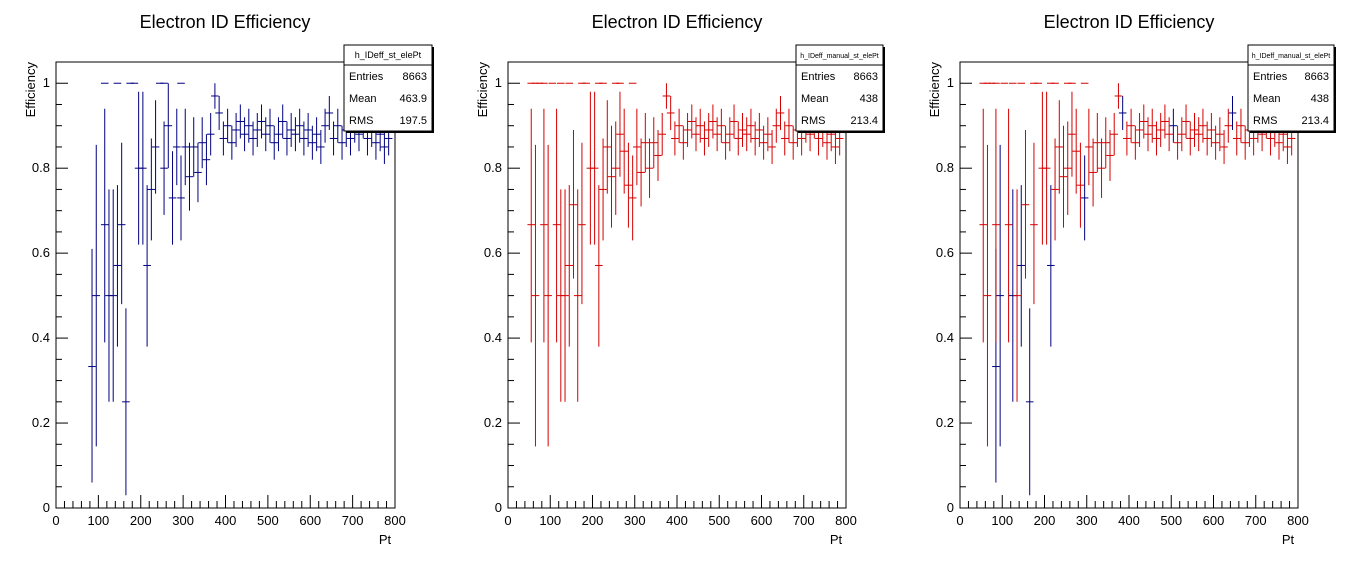  Describe the element at coordinates (226, 520) in the screenshot. I see `x-tick-label: 400` at that location.